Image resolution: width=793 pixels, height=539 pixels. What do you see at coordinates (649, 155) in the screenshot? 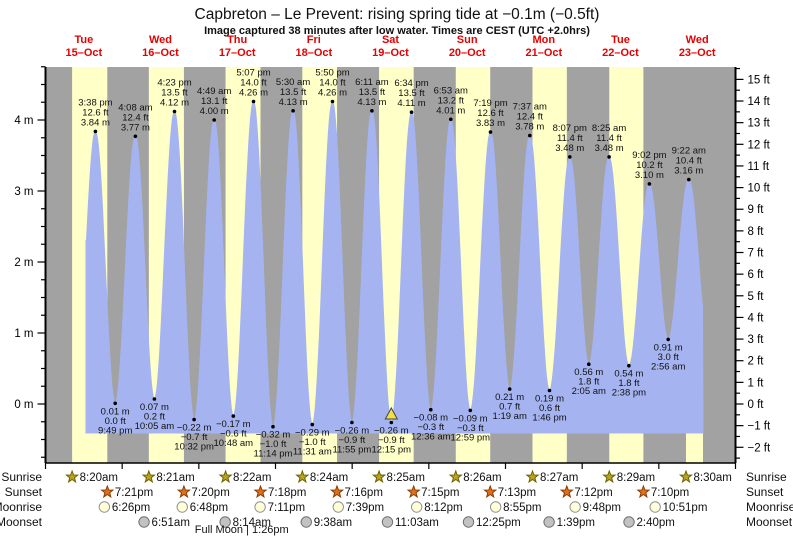
I see `high-tide-label: 9:02 pm` at bounding box center [649, 155].